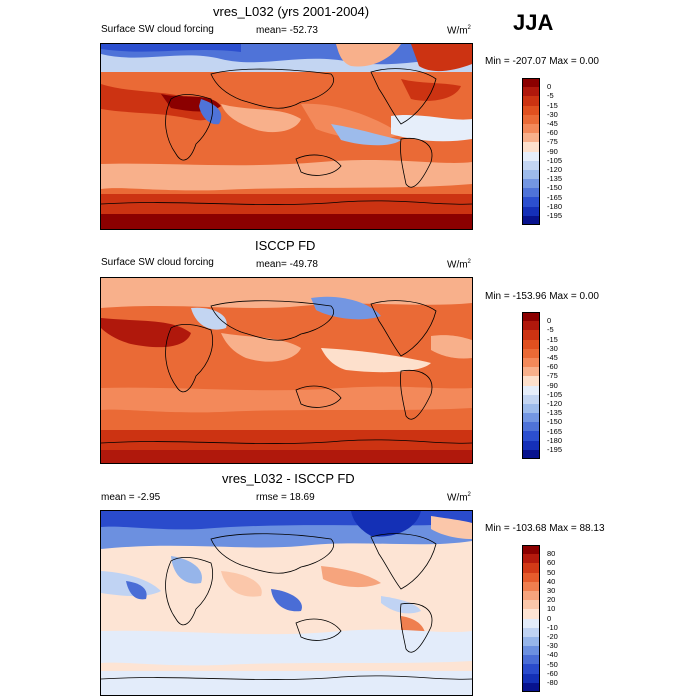 Image resolution: width=700 pixels, height=700 pixels. What do you see at coordinates (552, 664) in the screenshot?
I see `colorbar-tick-label: -50` at bounding box center [552, 664].